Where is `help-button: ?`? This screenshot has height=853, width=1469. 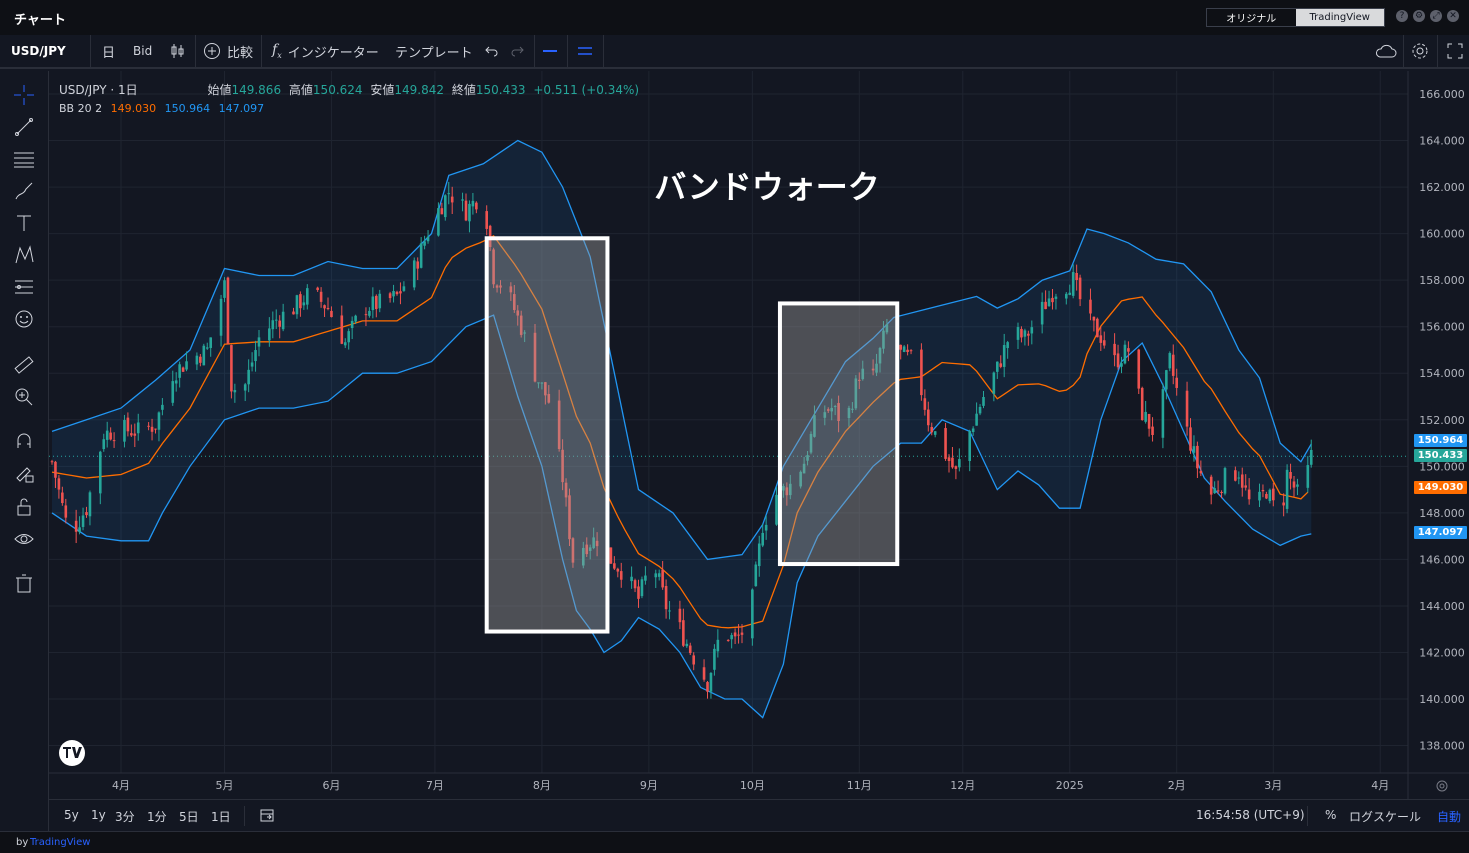
help-button: ? is located at coordinates (1402, 16).